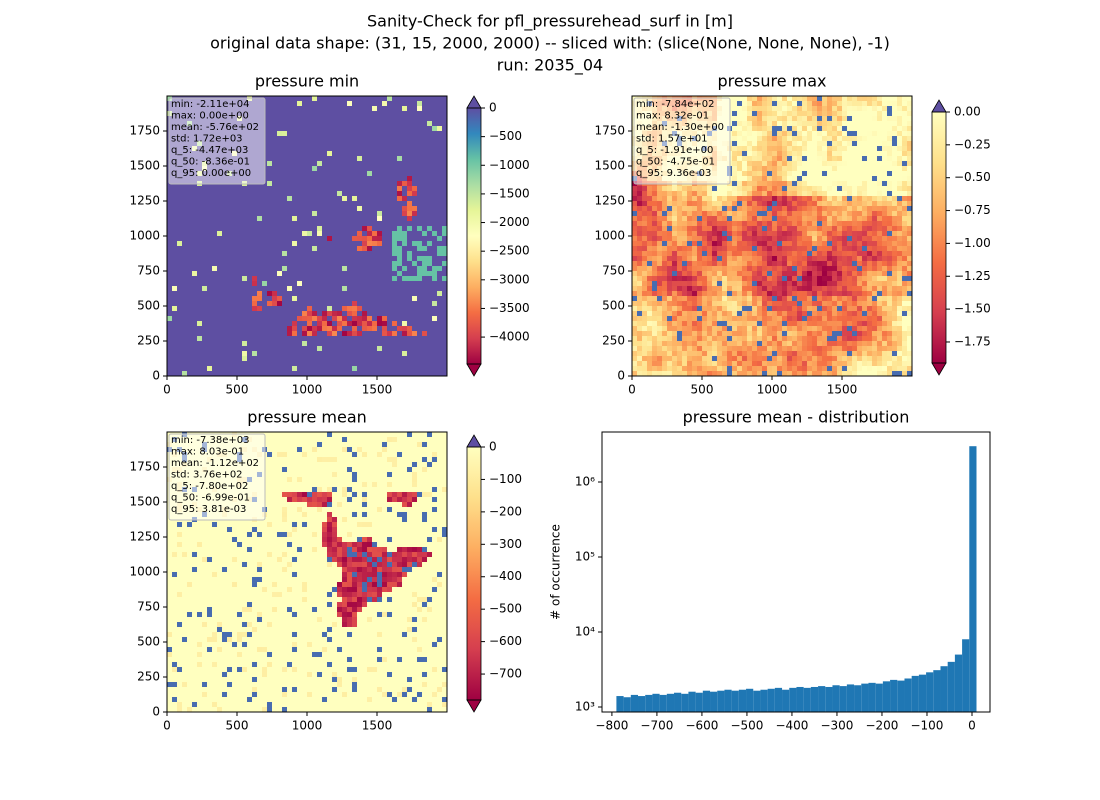 This screenshot has width=1100, height=800. Describe the element at coordinates (493, 108) in the screenshot. I see `colorbar-tick-label: 0` at that location.